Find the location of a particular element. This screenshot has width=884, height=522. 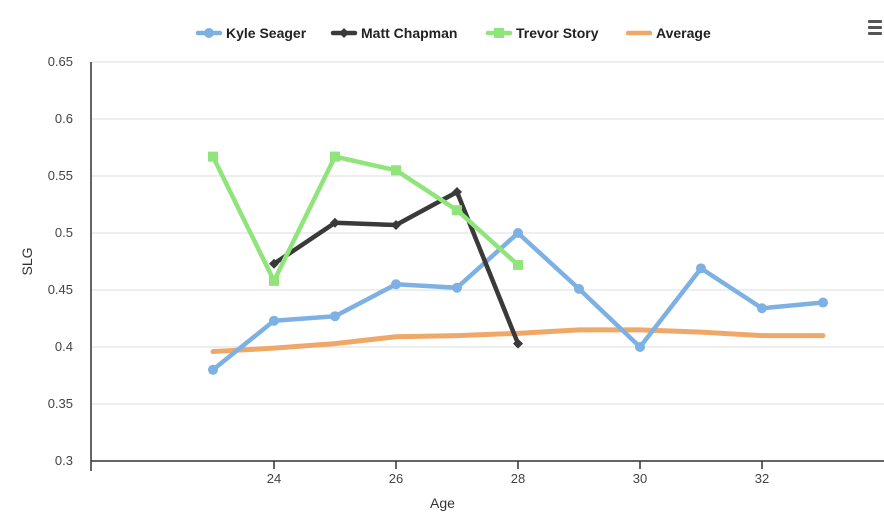

series-matt-chapman is located at coordinates (396, 267).